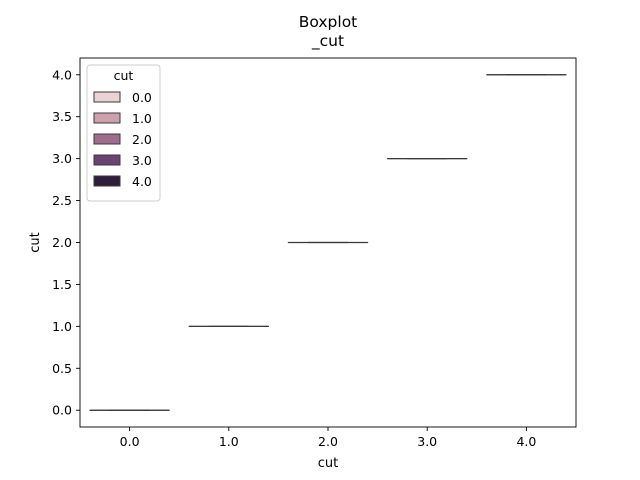  I want to click on y-tick-label: 4.0, so click(62, 74).